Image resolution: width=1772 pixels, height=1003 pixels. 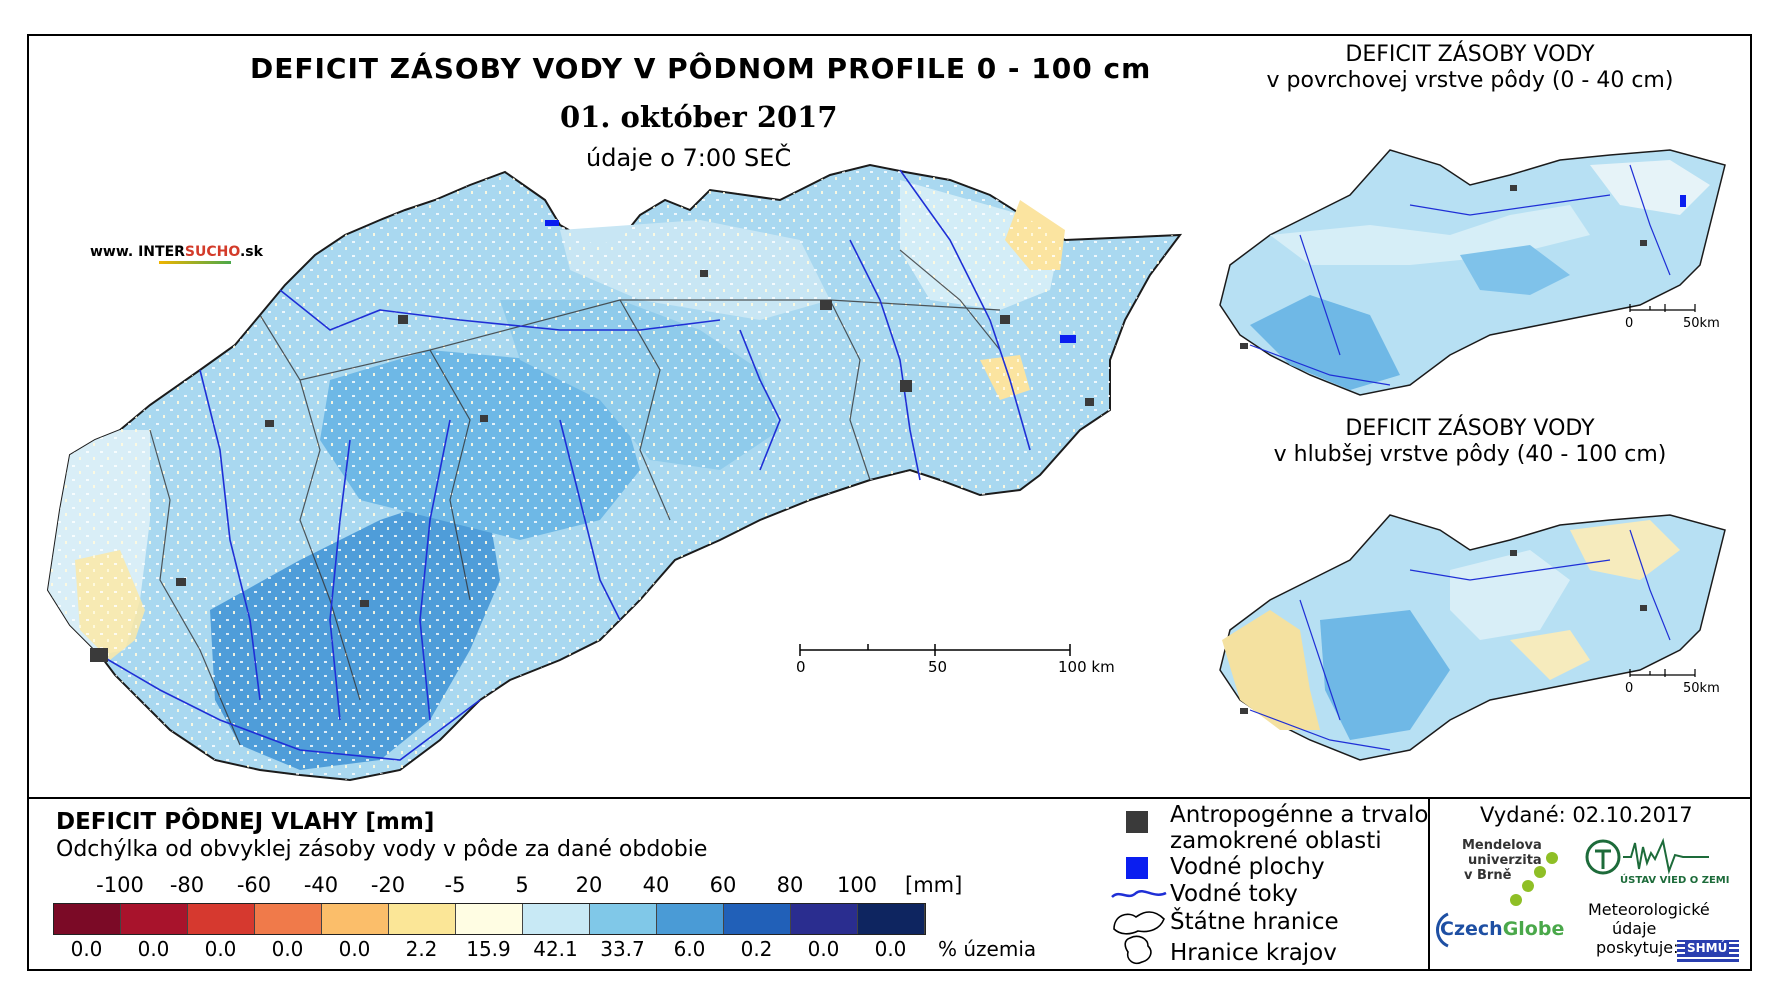 What do you see at coordinates (801, 667) in the screenshot?
I see `main-scale-0: 0` at bounding box center [801, 667].